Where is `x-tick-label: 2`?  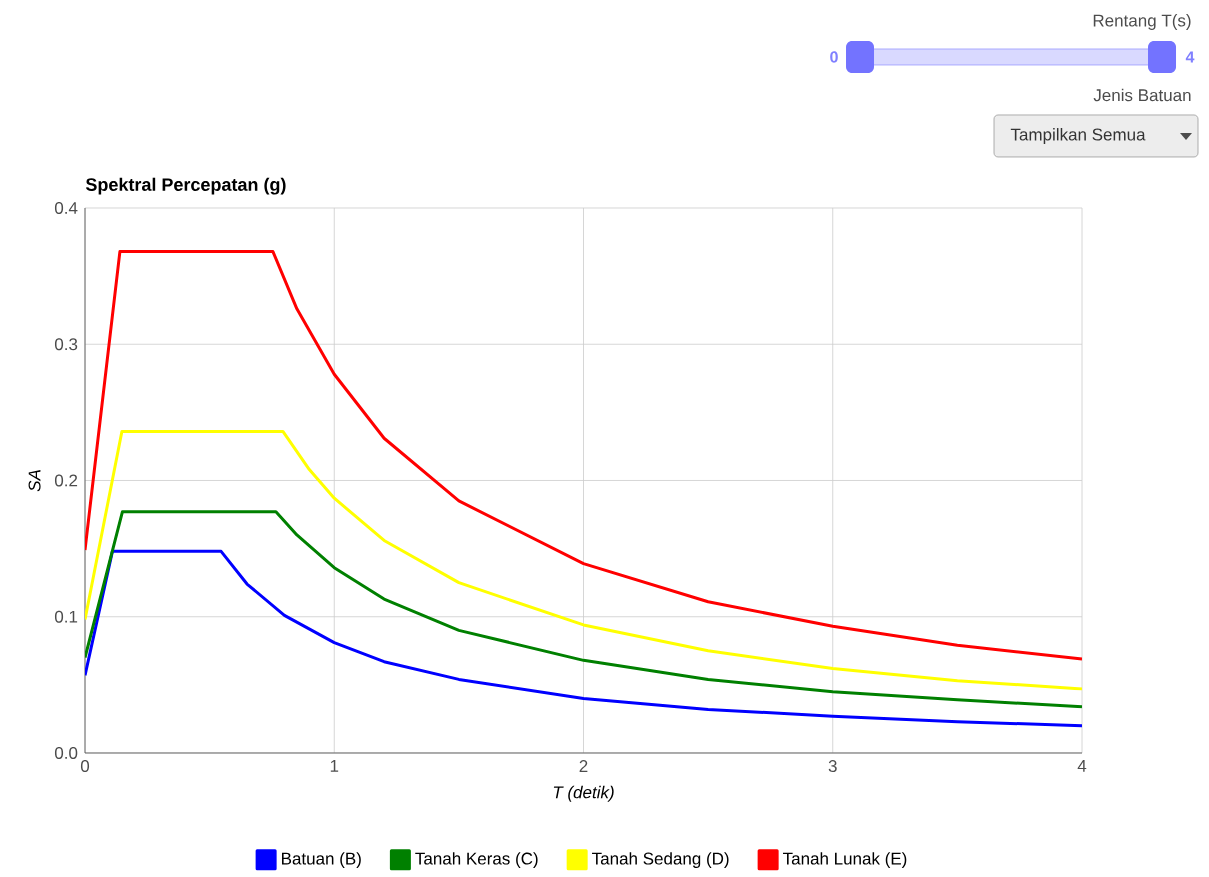 x-tick-label: 2 is located at coordinates (583, 766).